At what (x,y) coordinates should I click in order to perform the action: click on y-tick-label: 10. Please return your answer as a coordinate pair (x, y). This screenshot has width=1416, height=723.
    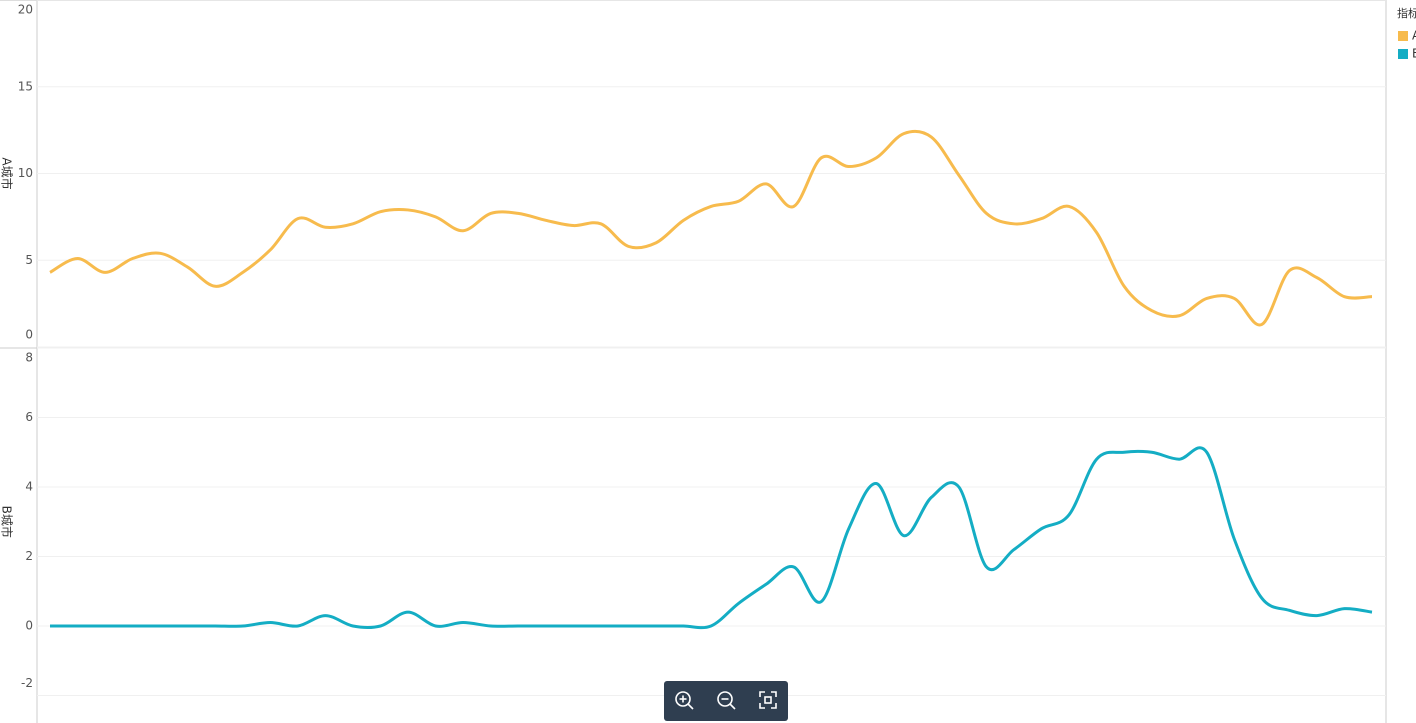
    Looking at the image, I should click on (25, 173).